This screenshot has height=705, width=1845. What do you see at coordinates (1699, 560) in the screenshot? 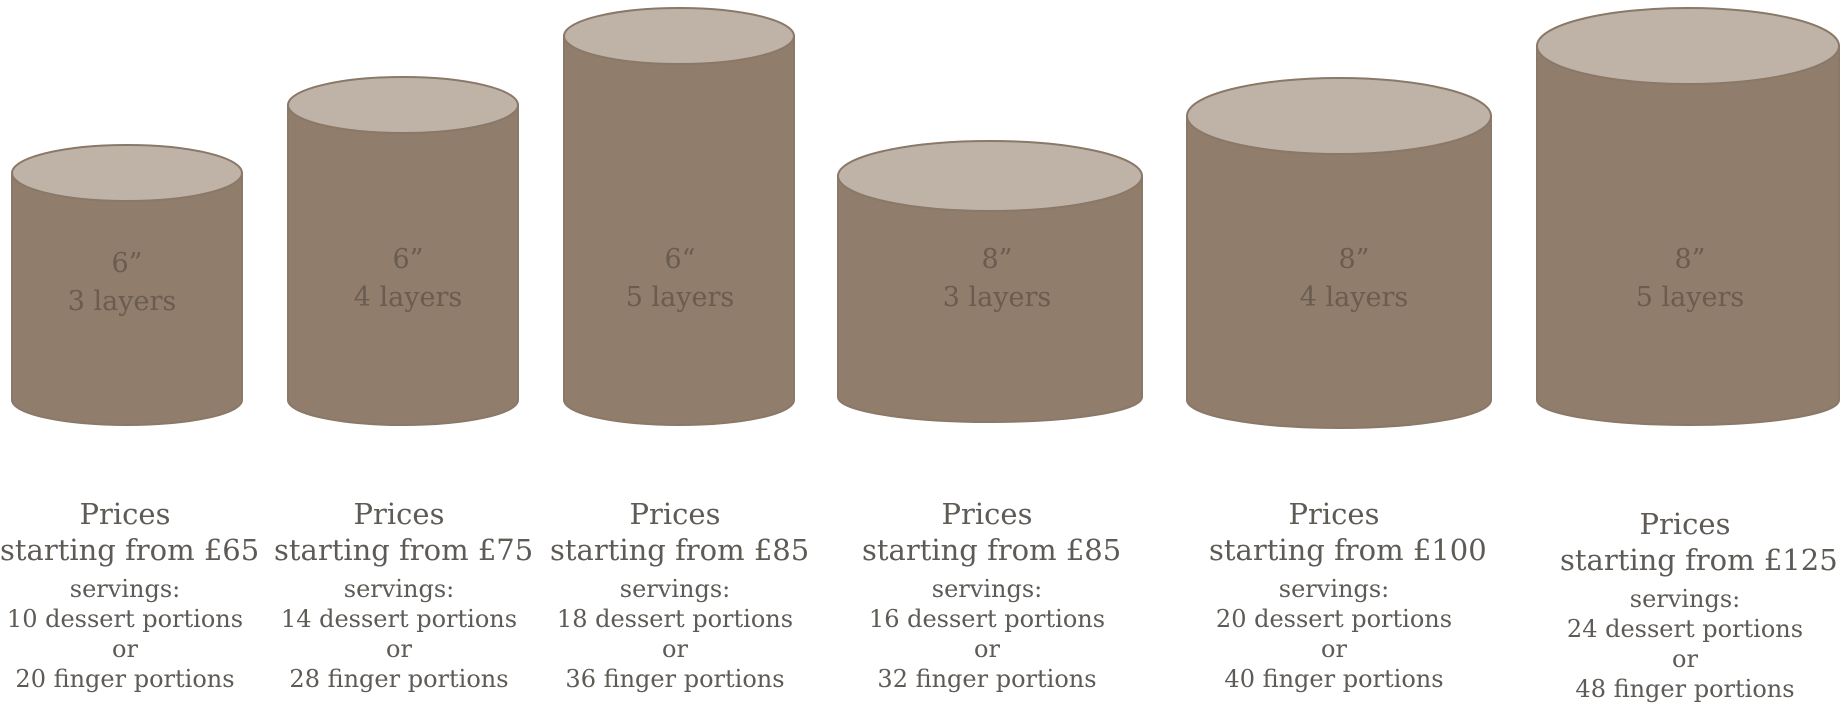
I see `price-text: starting from £125` at bounding box center [1699, 560].